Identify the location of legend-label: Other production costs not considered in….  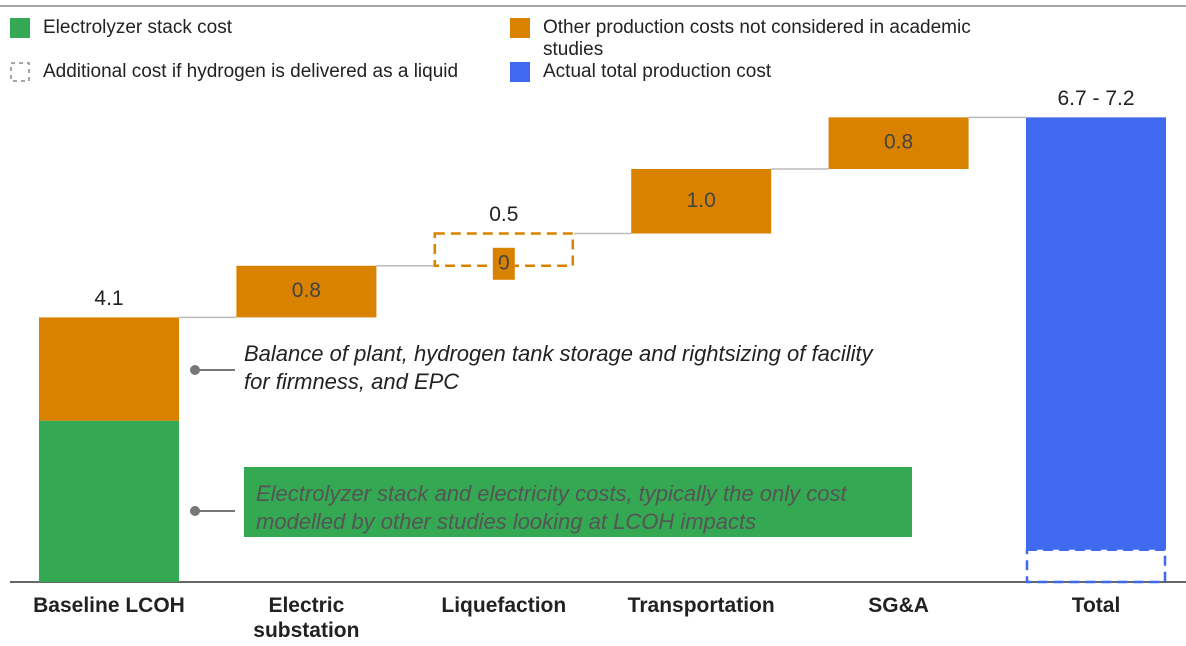
(757, 38).